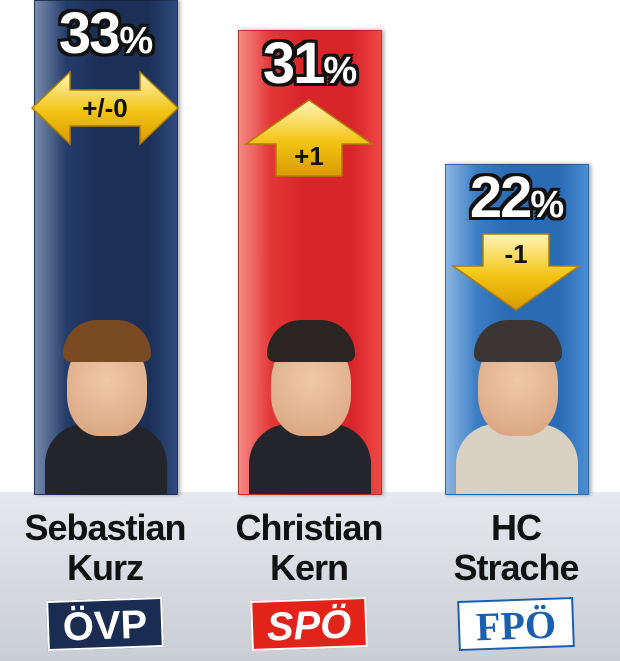 This screenshot has width=620, height=661. I want to click on change-label-kern: +1, so click(309, 156).